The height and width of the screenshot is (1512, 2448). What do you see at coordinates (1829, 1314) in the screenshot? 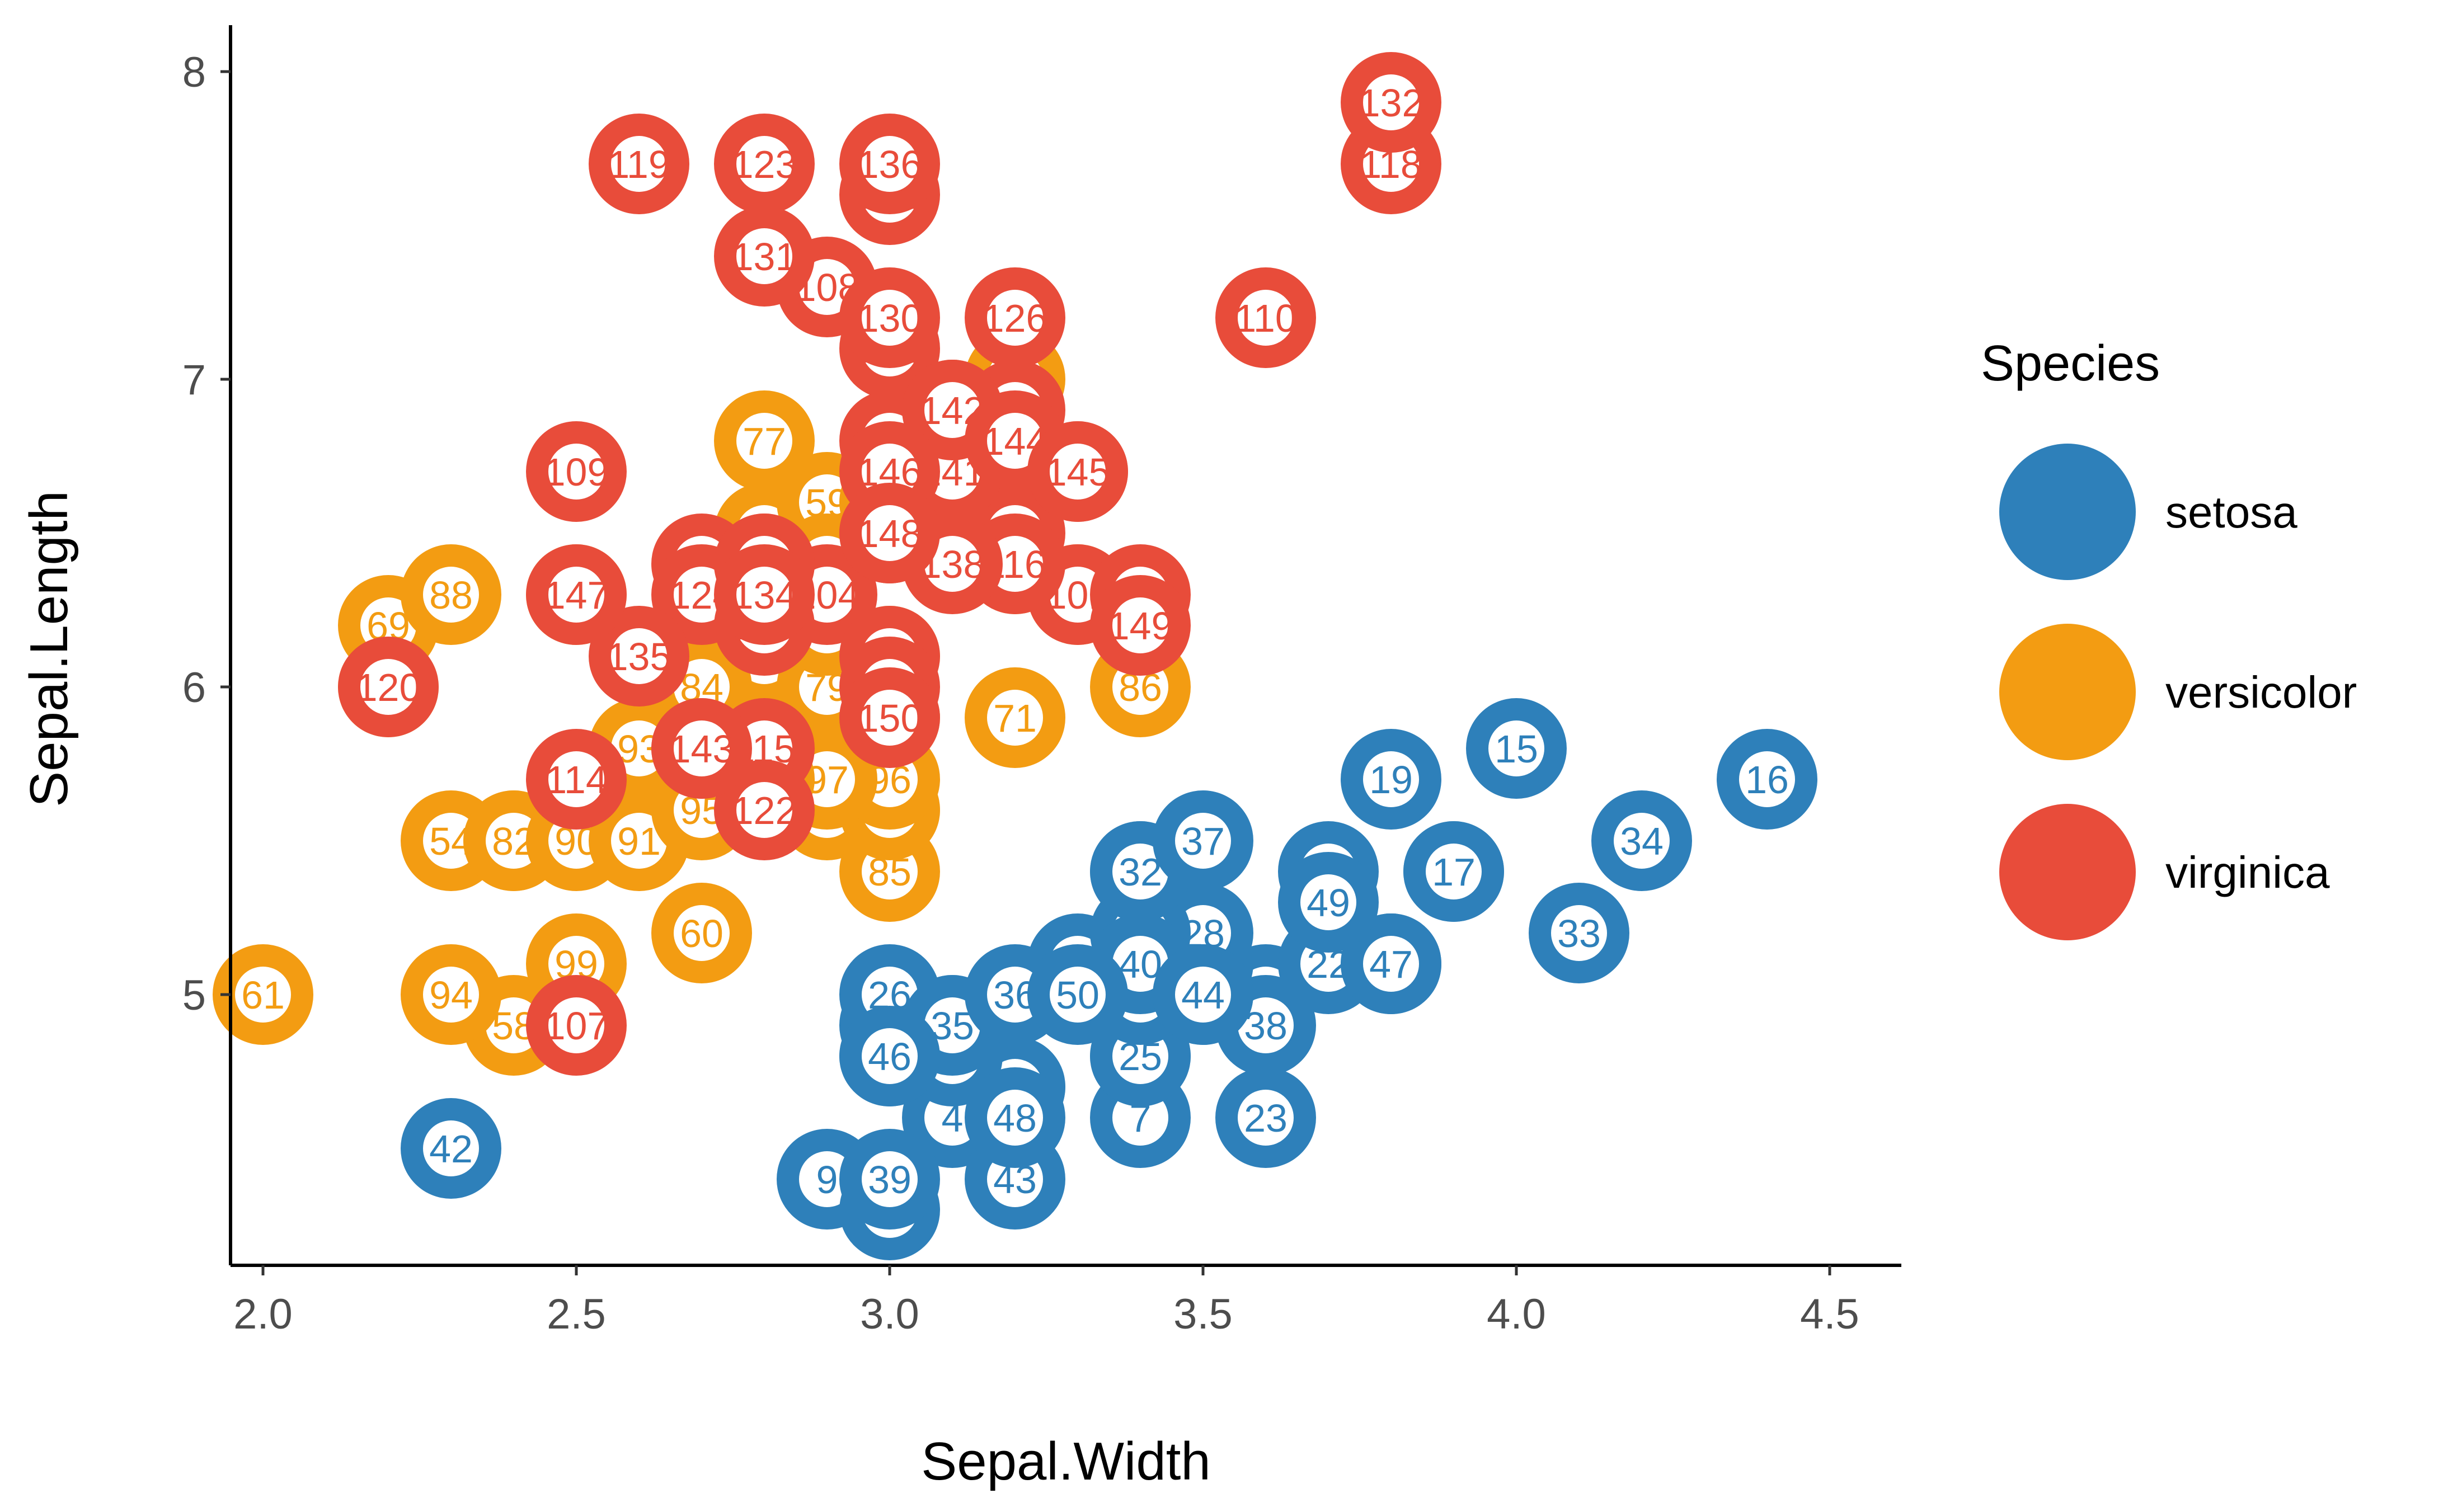
I see `x-tick-label: 4.5` at bounding box center [1829, 1314].